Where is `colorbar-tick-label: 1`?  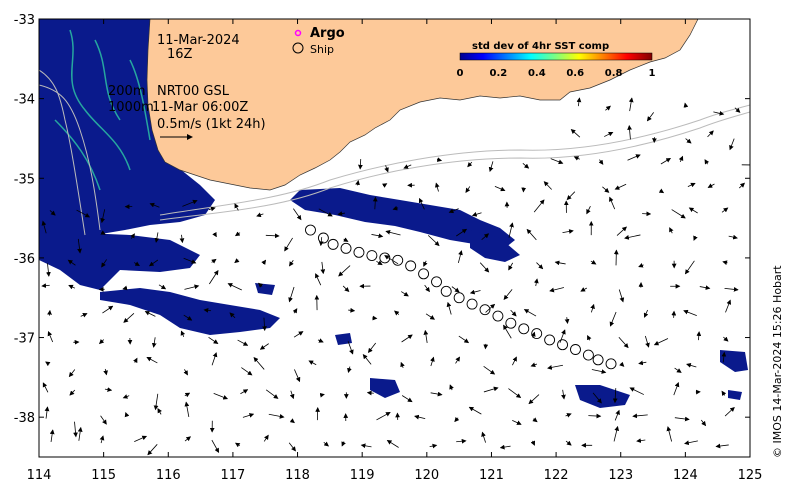 colorbar-tick-label: 1 is located at coordinates (652, 73).